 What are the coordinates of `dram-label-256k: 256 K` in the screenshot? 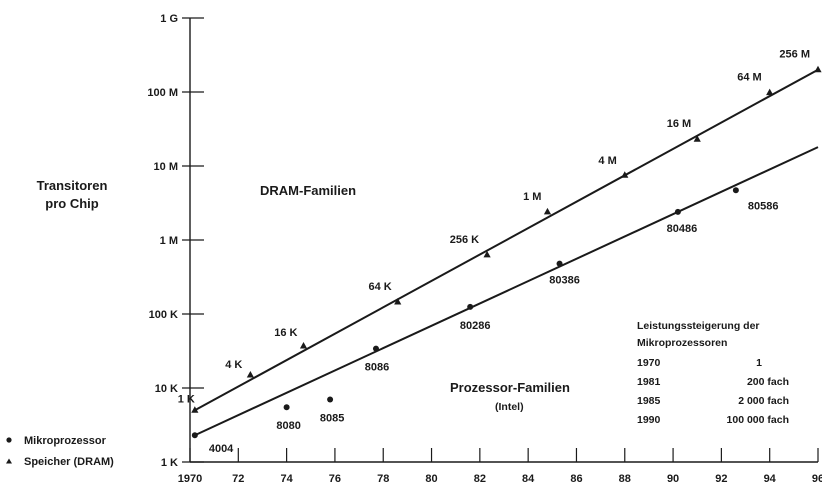 It's located at (464, 240).